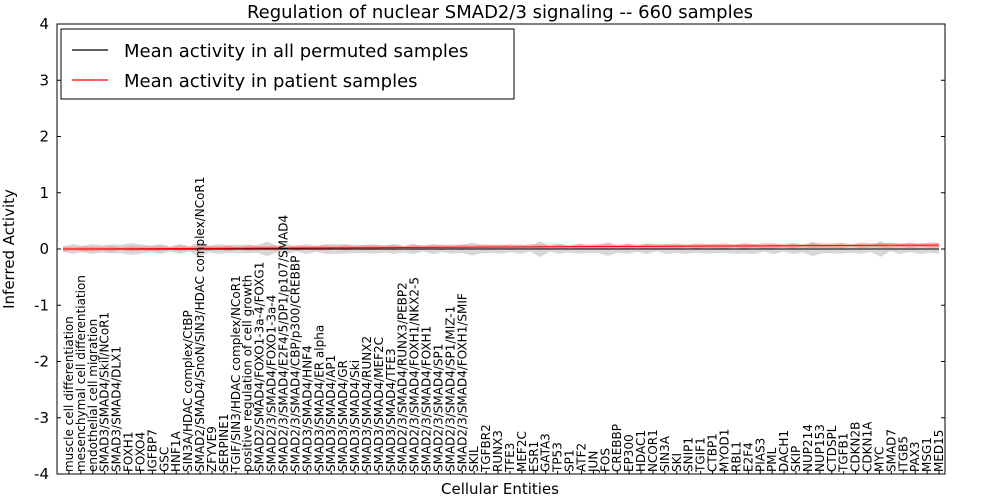 The height and width of the screenshot is (504, 1000). I want to click on x-axis-label: Cellular Entities, so click(500, 489).